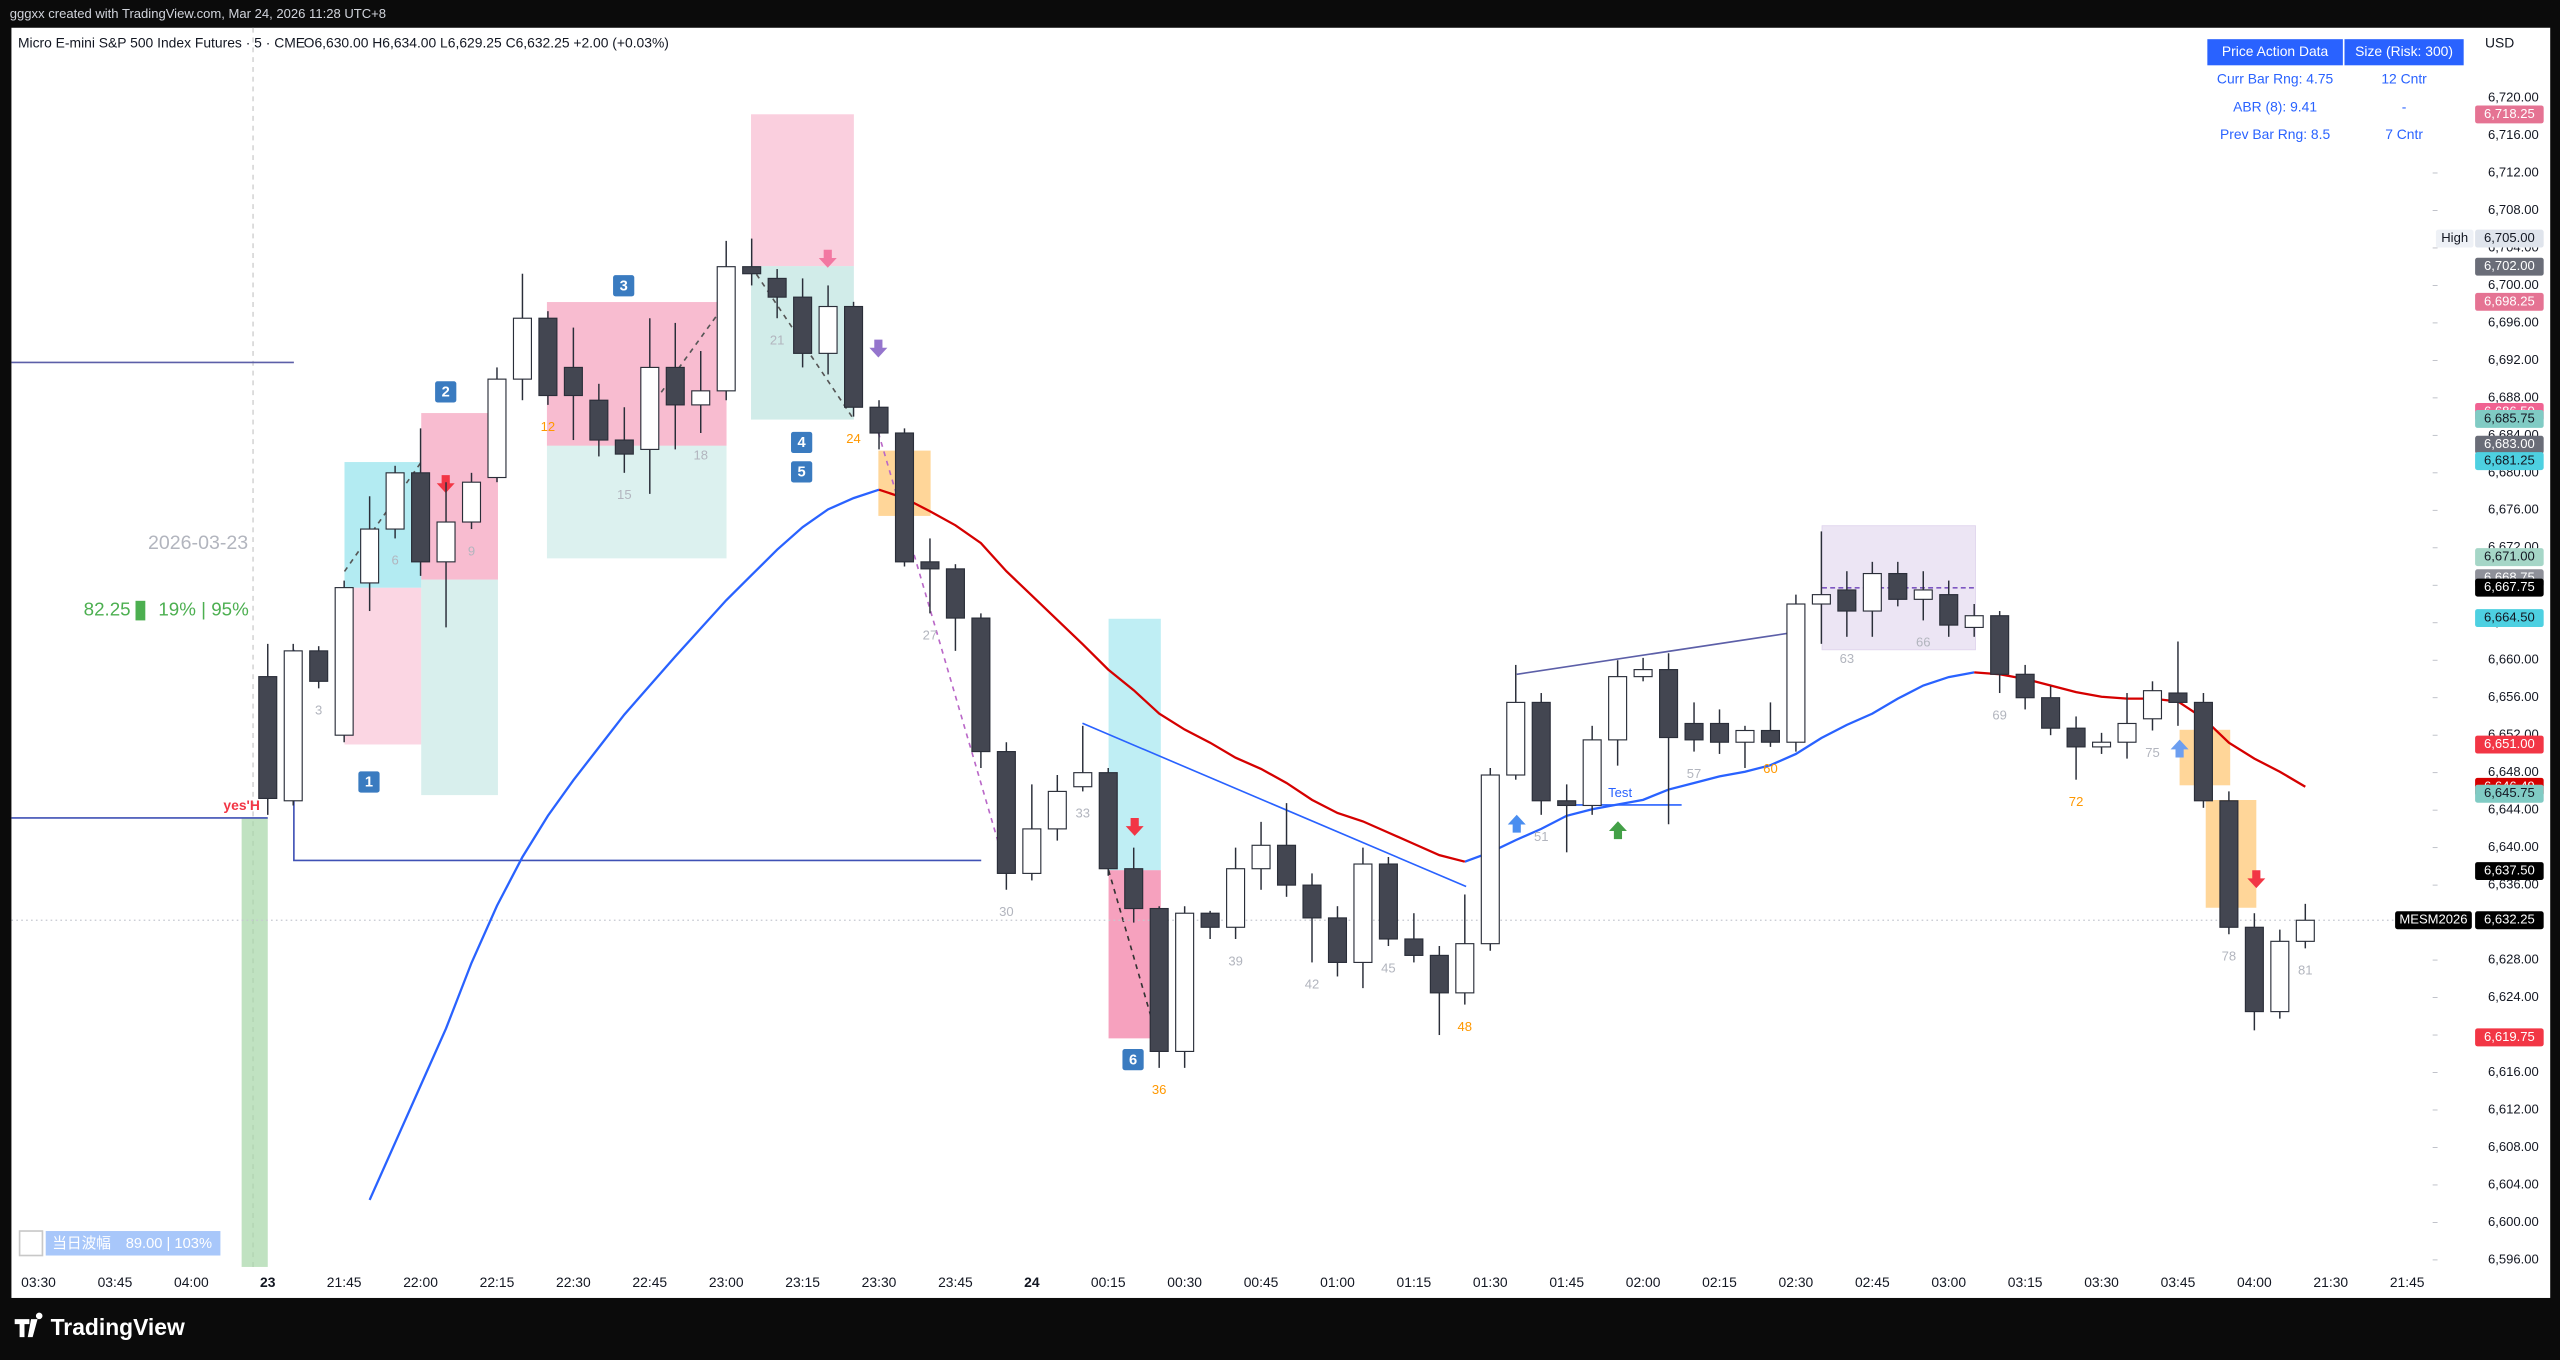 The height and width of the screenshot is (1360, 2560). Describe the element at coordinates (2513, 96) in the screenshot. I see `y-tick-label: 6,720.00` at that location.